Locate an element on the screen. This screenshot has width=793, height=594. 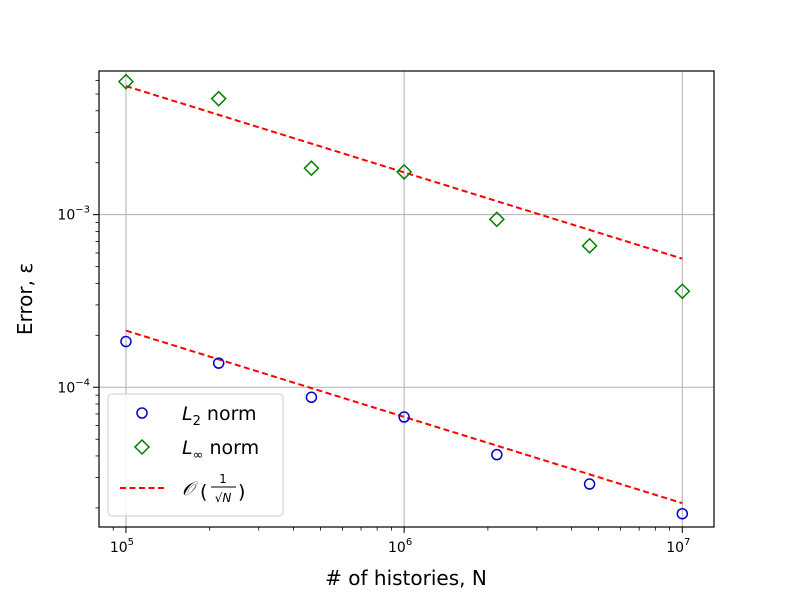
legend-l2-label: L2 norm is located at coordinates (219, 416).